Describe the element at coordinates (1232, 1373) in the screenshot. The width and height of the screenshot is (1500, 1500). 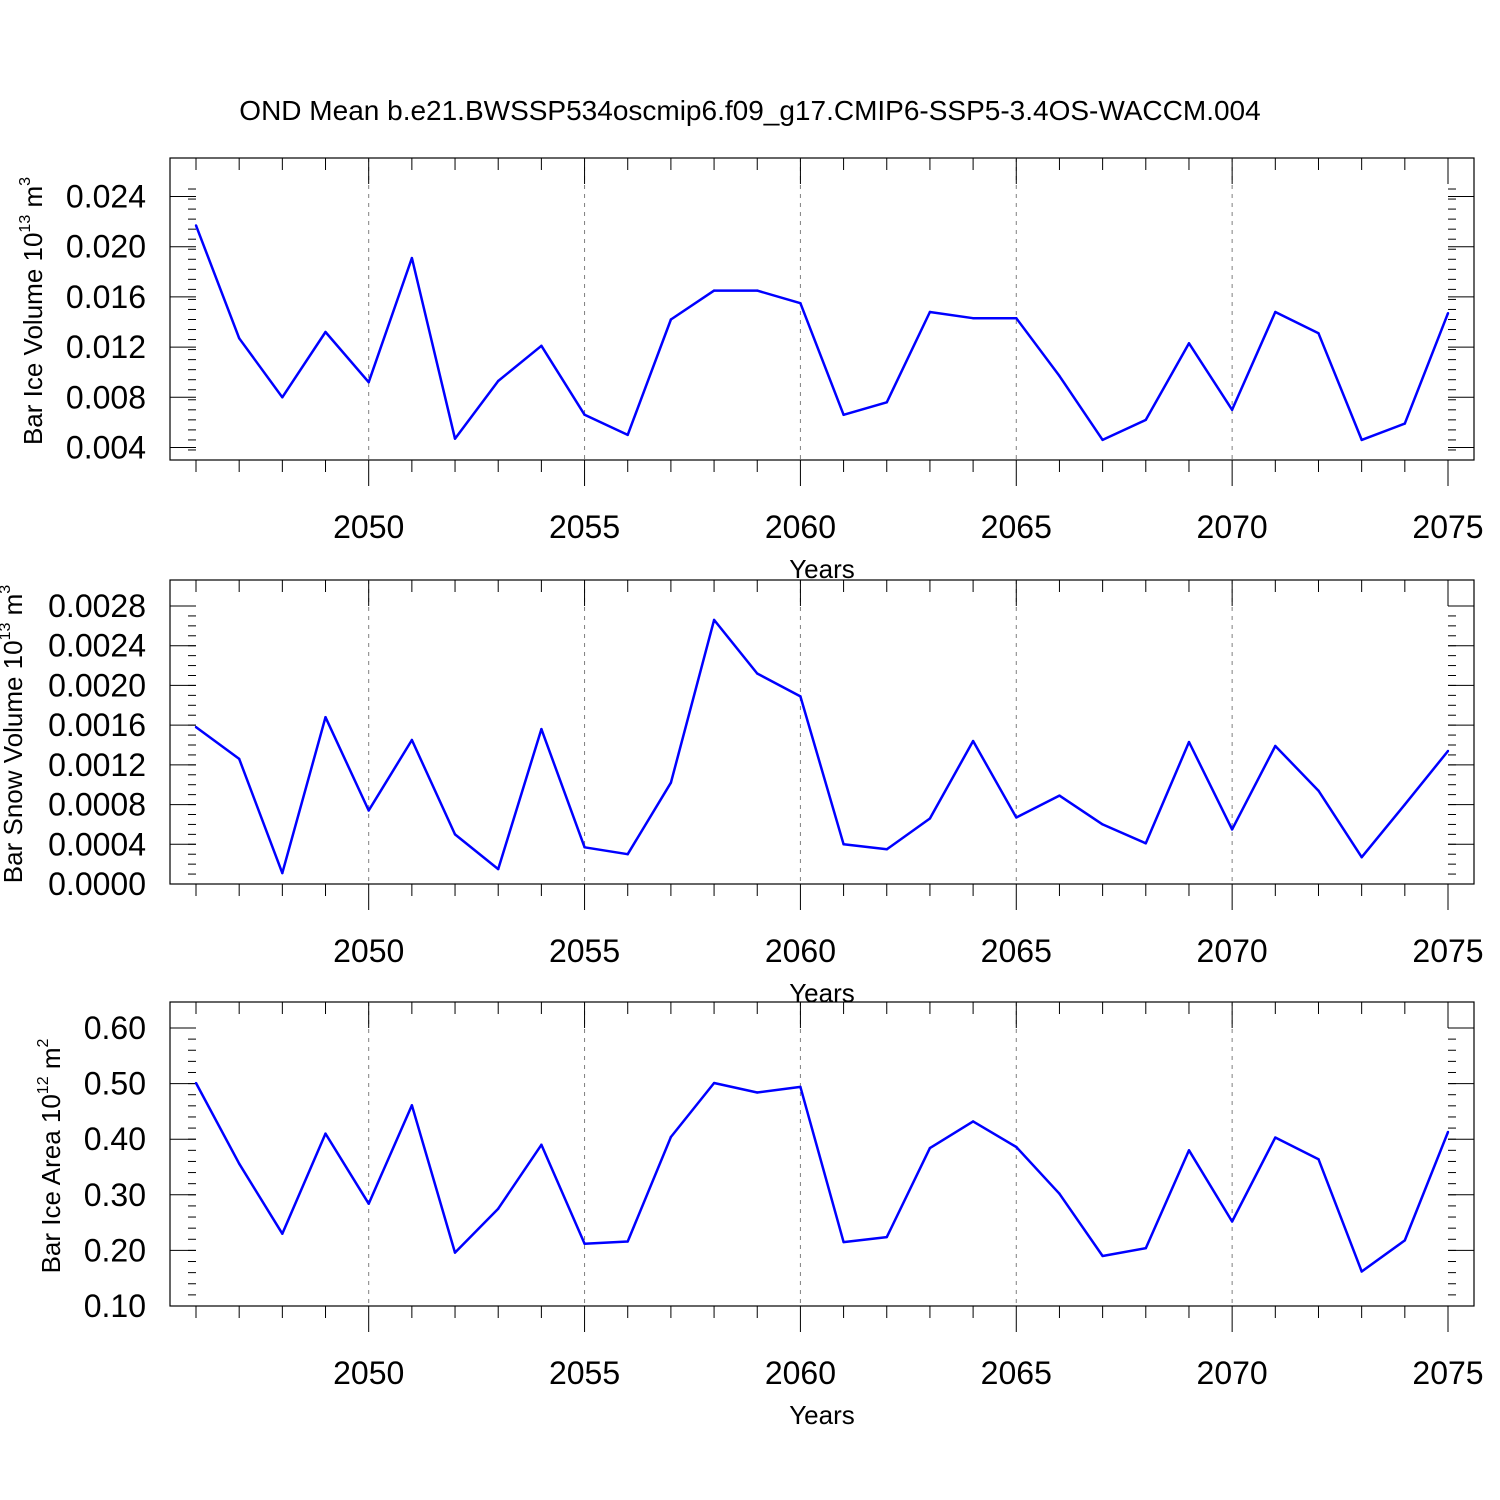
I see `x-tick-label: 2070` at that location.